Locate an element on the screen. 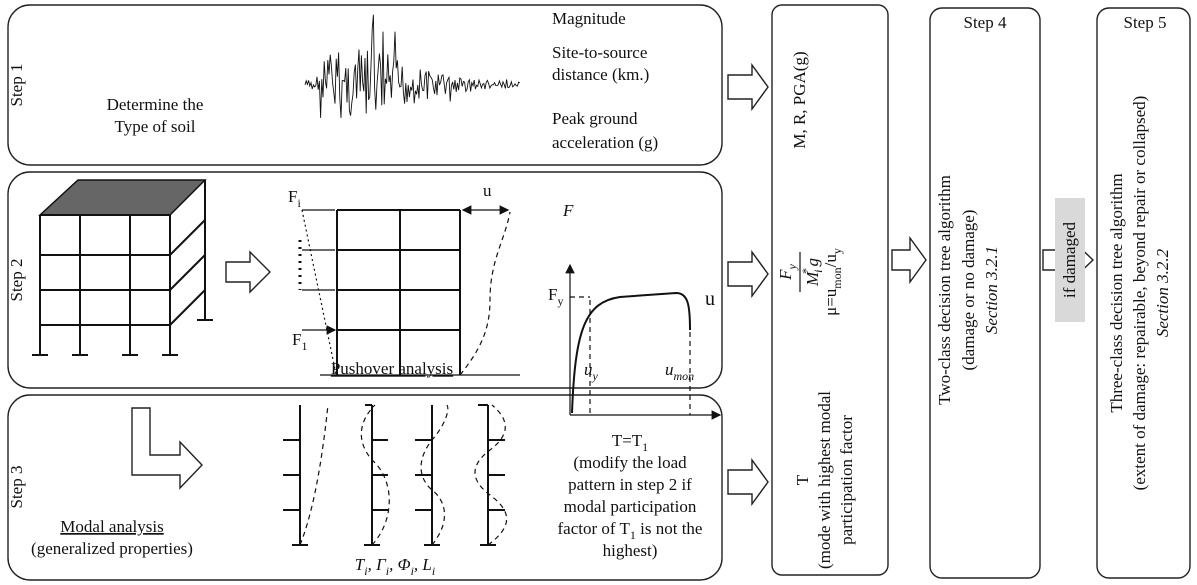 This screenshot has height=585, width=1197. text-part: highest) is located at coordinates (630, 550).